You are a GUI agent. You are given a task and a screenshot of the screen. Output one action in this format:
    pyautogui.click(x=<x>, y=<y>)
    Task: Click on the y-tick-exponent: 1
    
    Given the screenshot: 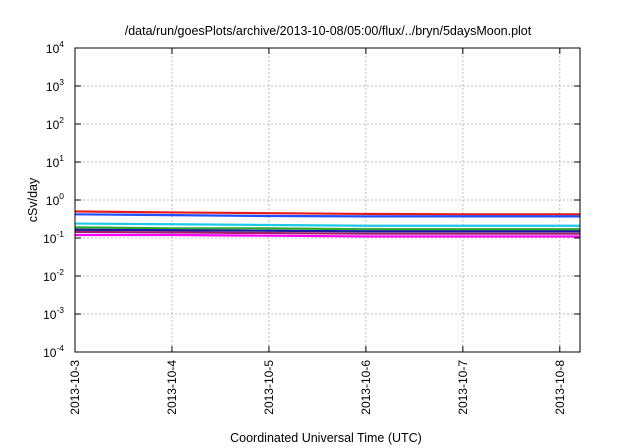 What is the action you would take?
    pyautogui.click(x=61, y=158)
    